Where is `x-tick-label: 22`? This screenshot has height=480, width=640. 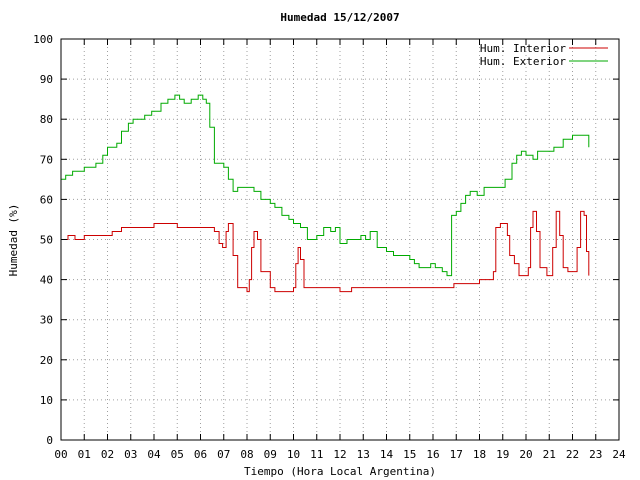
x-tick-label: 22 is located at coordinates (572, 454).